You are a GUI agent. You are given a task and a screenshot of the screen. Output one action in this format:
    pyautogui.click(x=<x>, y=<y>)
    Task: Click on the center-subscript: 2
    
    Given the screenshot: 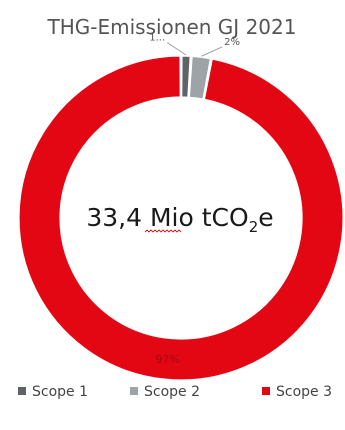 What is the action you would take?
    pyautogui.click(x=254, y=227)
    